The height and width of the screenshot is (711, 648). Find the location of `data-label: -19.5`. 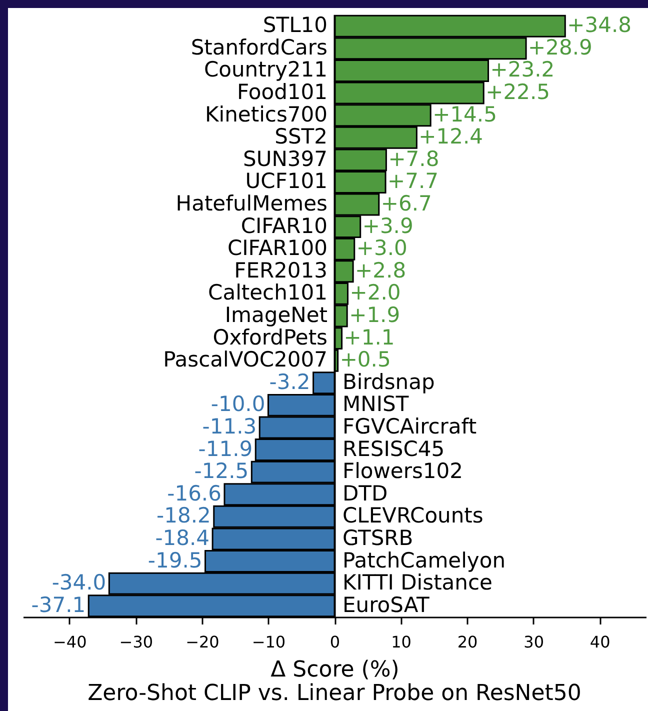

data-label: -19.5 is located at coordinates (175, 560).